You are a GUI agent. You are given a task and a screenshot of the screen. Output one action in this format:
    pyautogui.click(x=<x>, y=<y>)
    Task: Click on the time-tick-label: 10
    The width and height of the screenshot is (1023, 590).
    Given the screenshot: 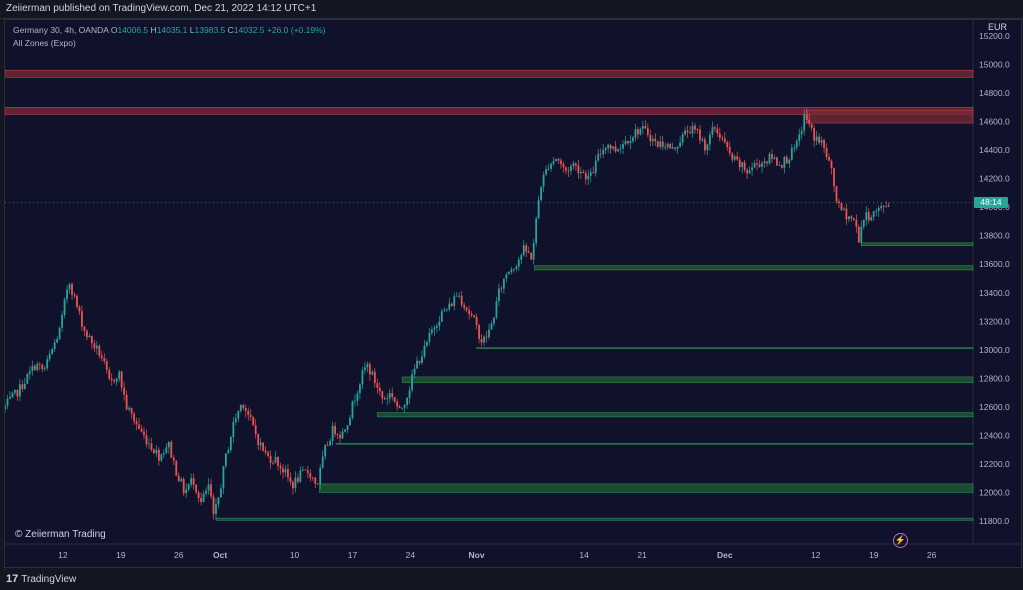 What is the action you would take?
    pyautogui.click(x=295, y=555)
    